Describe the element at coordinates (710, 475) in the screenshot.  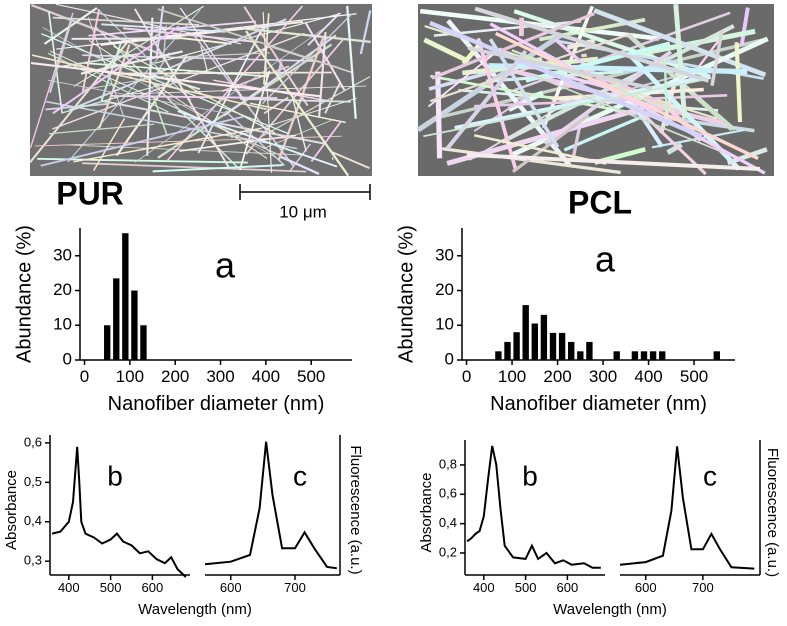
I see `panel-letter: c` at that location.